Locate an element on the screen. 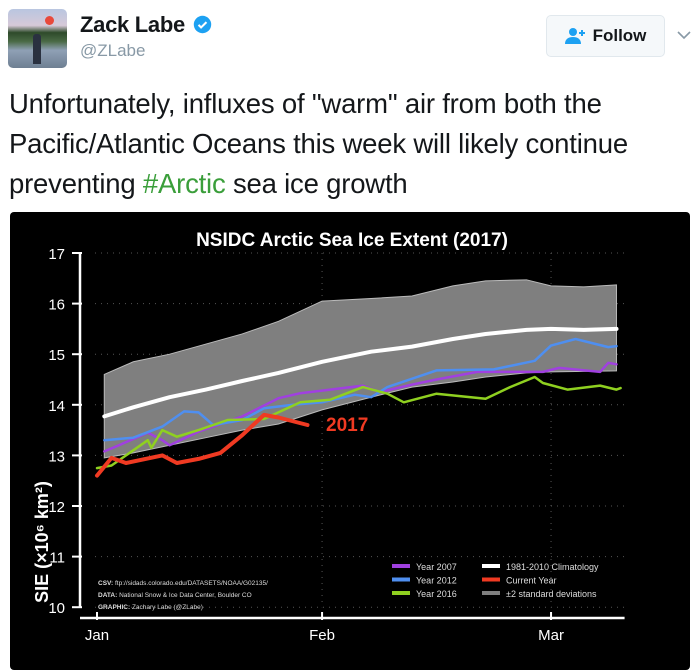  legend-label: Year 2007 is located at coordinates (436, 567).